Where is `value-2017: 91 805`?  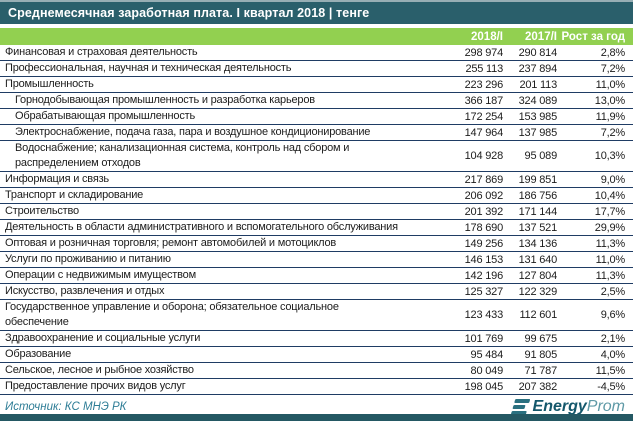
value-2017: 91 805 is located at coordinates (541, 354).